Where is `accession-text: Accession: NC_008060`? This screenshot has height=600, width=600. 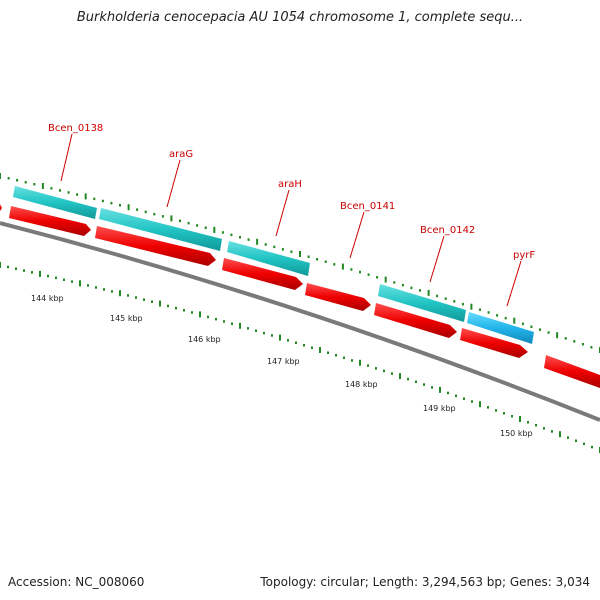 accession-text: Accession: NC_008060 is located at coordinates (76, 582).